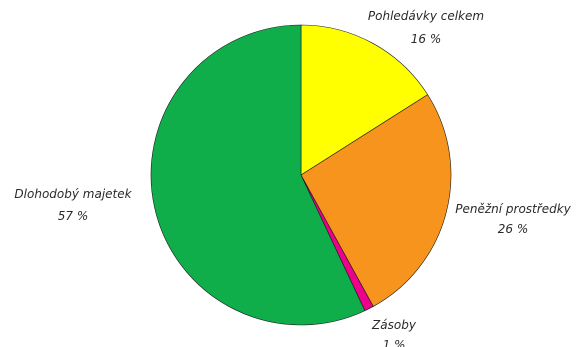 Image resolution: width=579 pixels, height=347 pixels. What do you see at coordinates (426, 16) in the screenshot?
I see `slice-label-pohledavky: Pohledávky celkem` at bounding box center [426, 16].